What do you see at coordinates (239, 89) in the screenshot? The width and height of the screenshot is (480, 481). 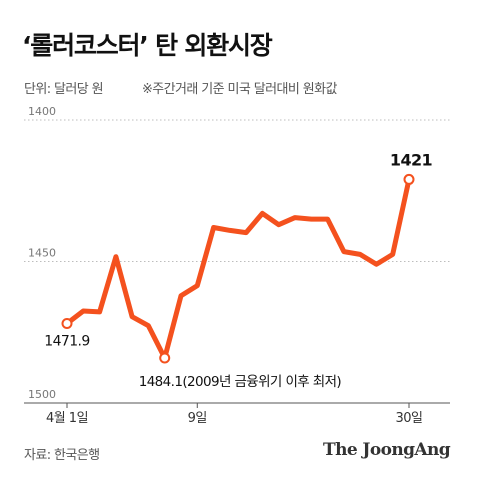 I see `chart-note: ※주간거래 기준 미국 달러대비 원화값` at bounding box center [239, 89].